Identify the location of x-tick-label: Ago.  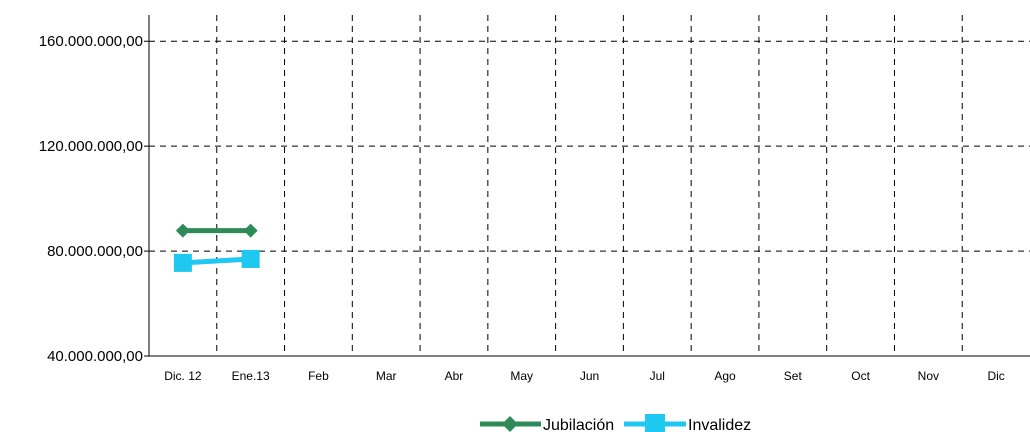
(725, 376).